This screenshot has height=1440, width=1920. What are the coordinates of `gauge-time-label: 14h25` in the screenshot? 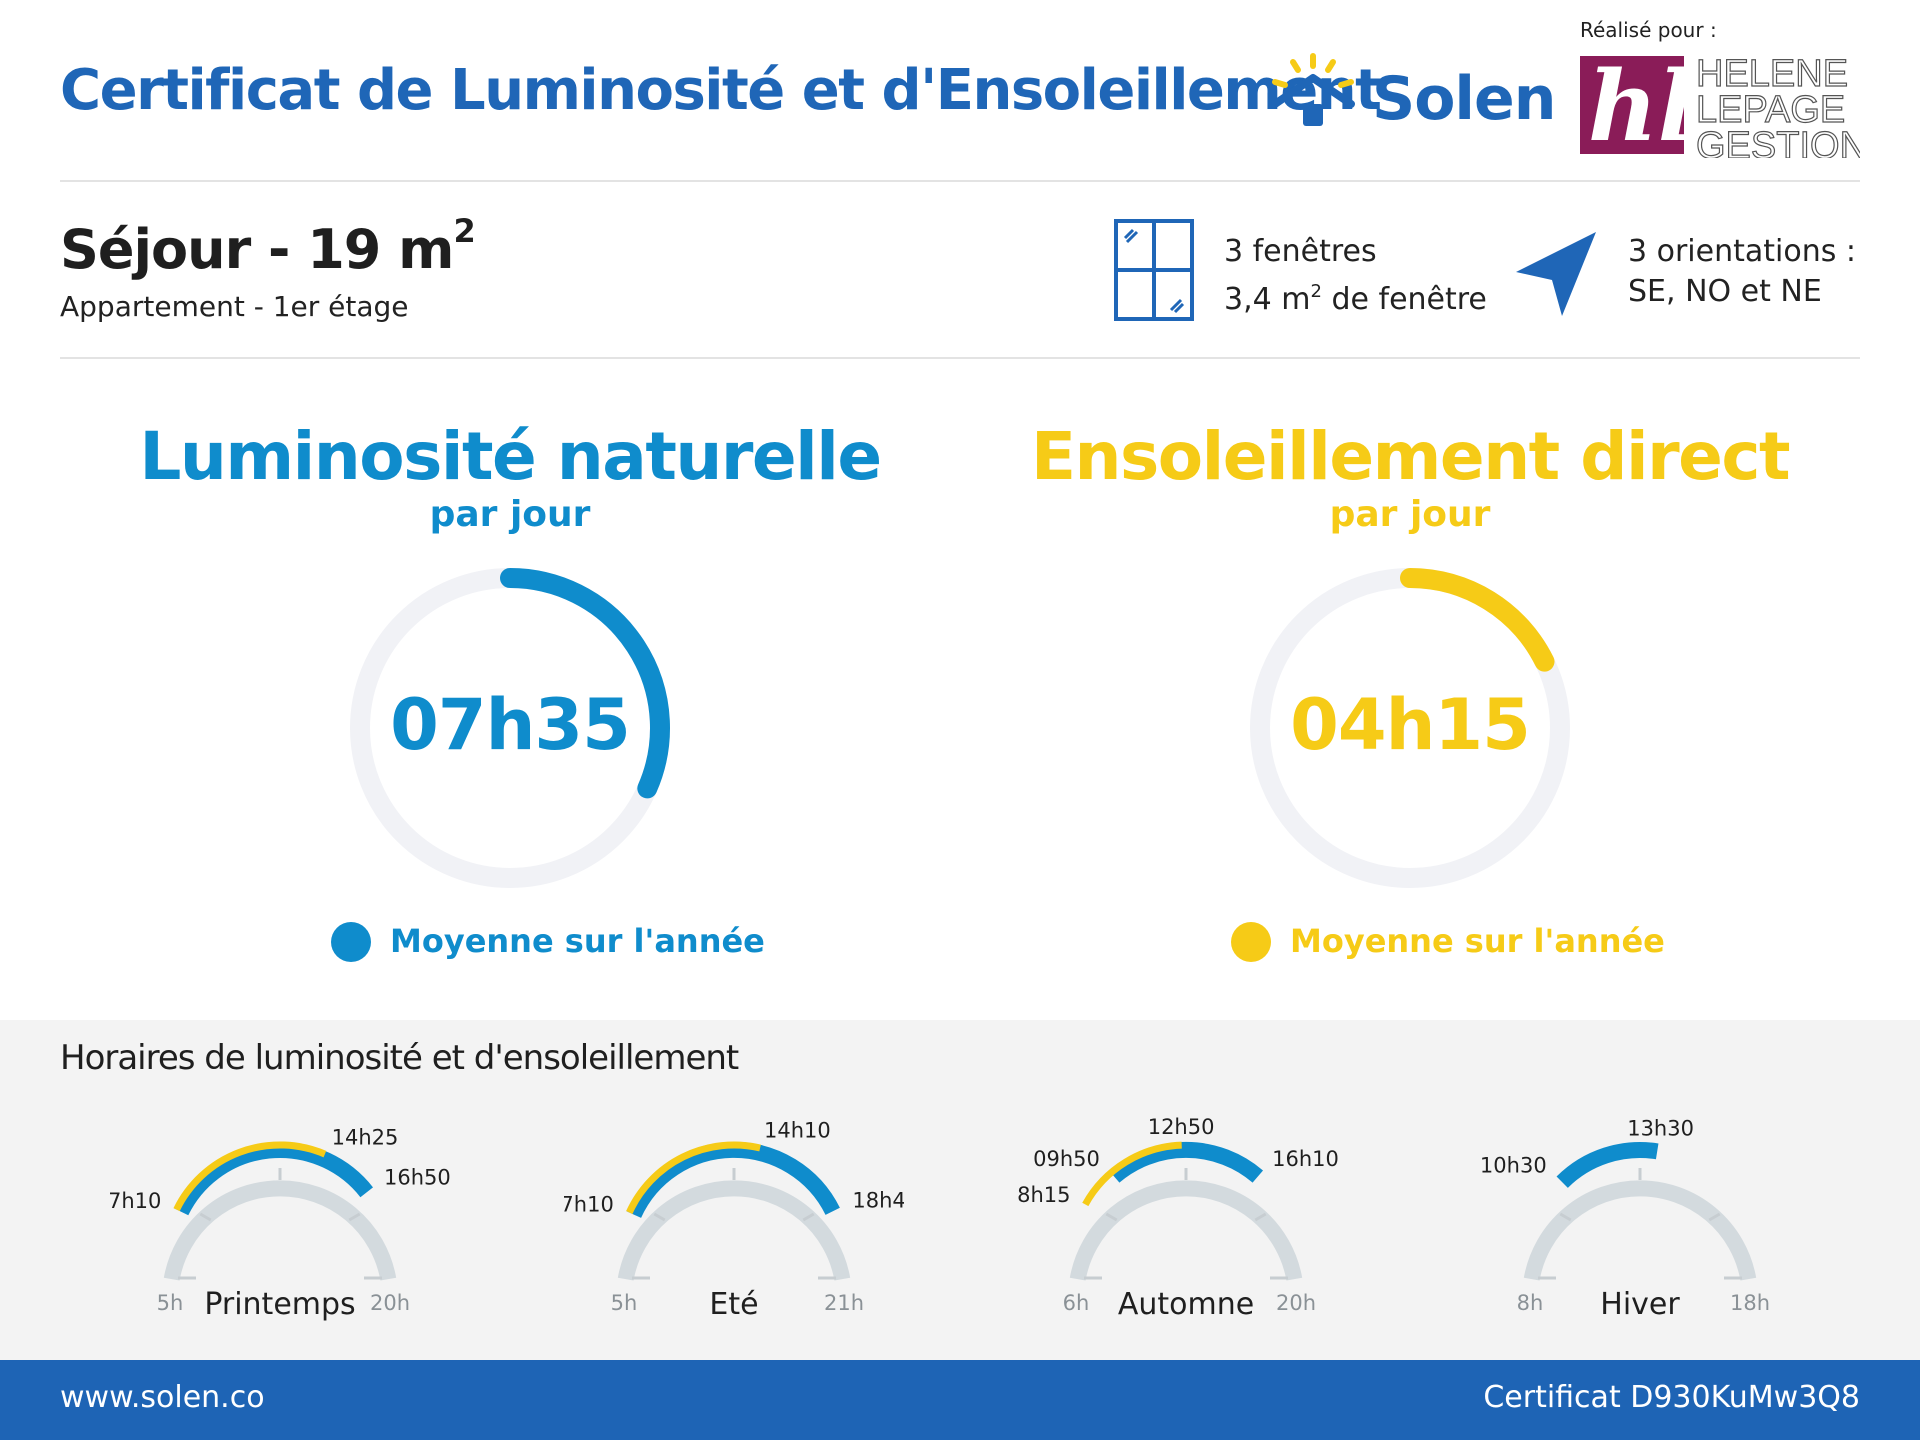 It's located at (365, 1138).